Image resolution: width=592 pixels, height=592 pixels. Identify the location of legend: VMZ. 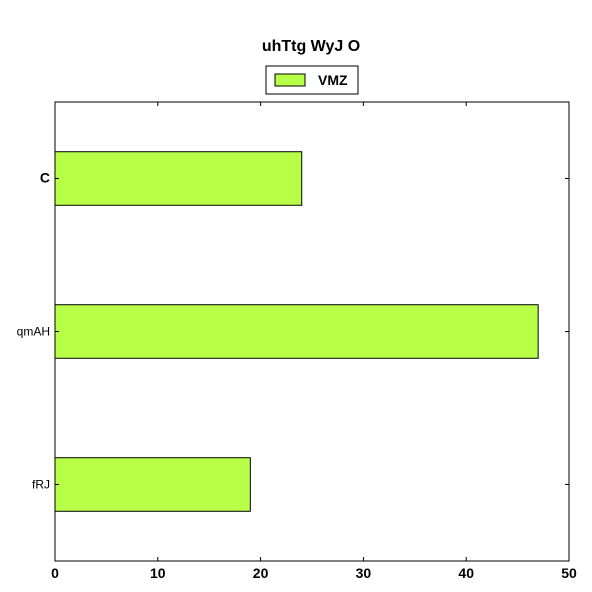
(312, 80).